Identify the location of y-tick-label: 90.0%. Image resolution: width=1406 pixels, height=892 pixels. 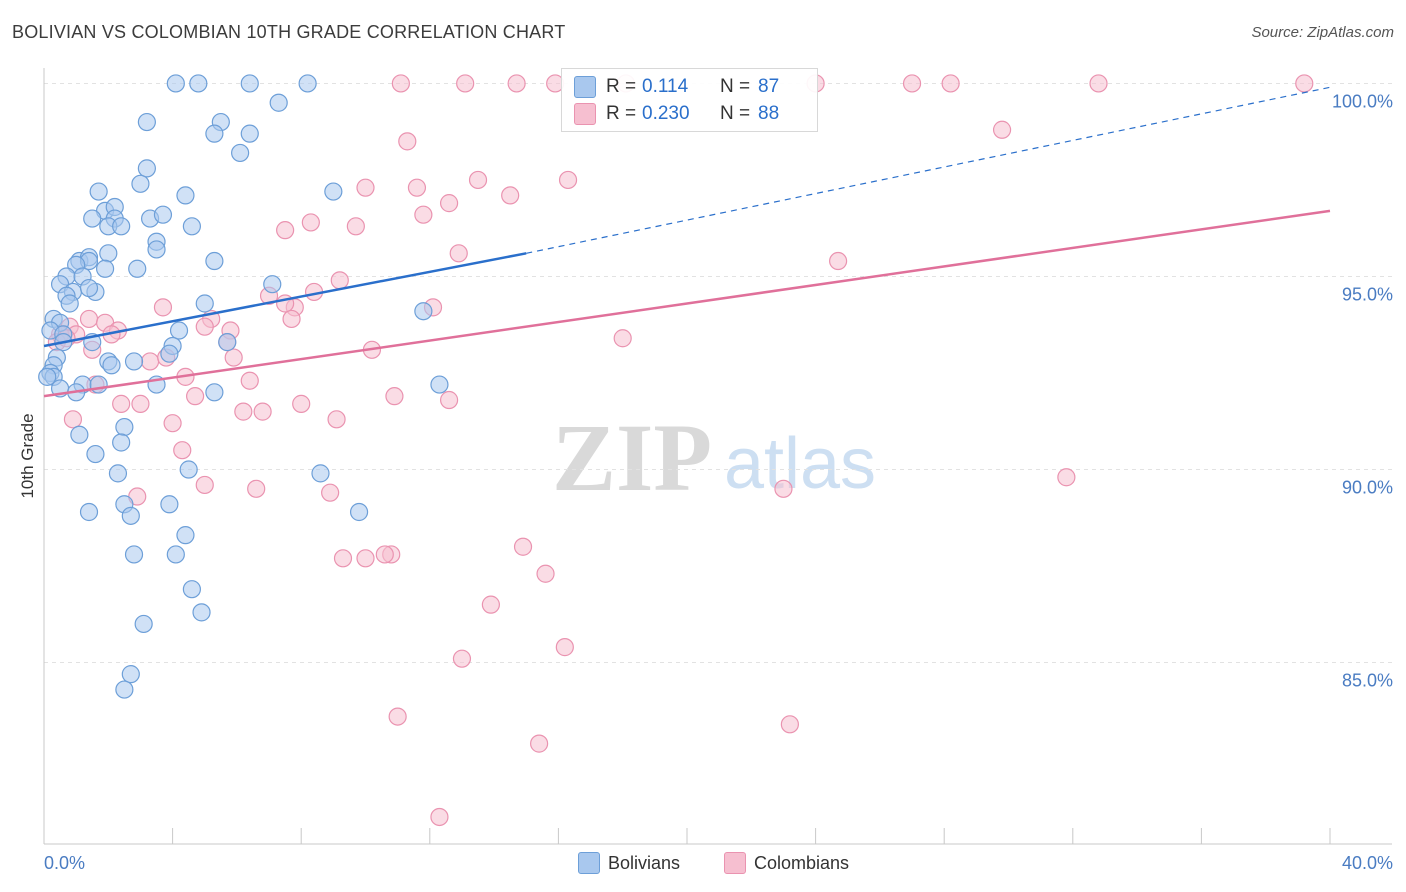
(1367, 488).